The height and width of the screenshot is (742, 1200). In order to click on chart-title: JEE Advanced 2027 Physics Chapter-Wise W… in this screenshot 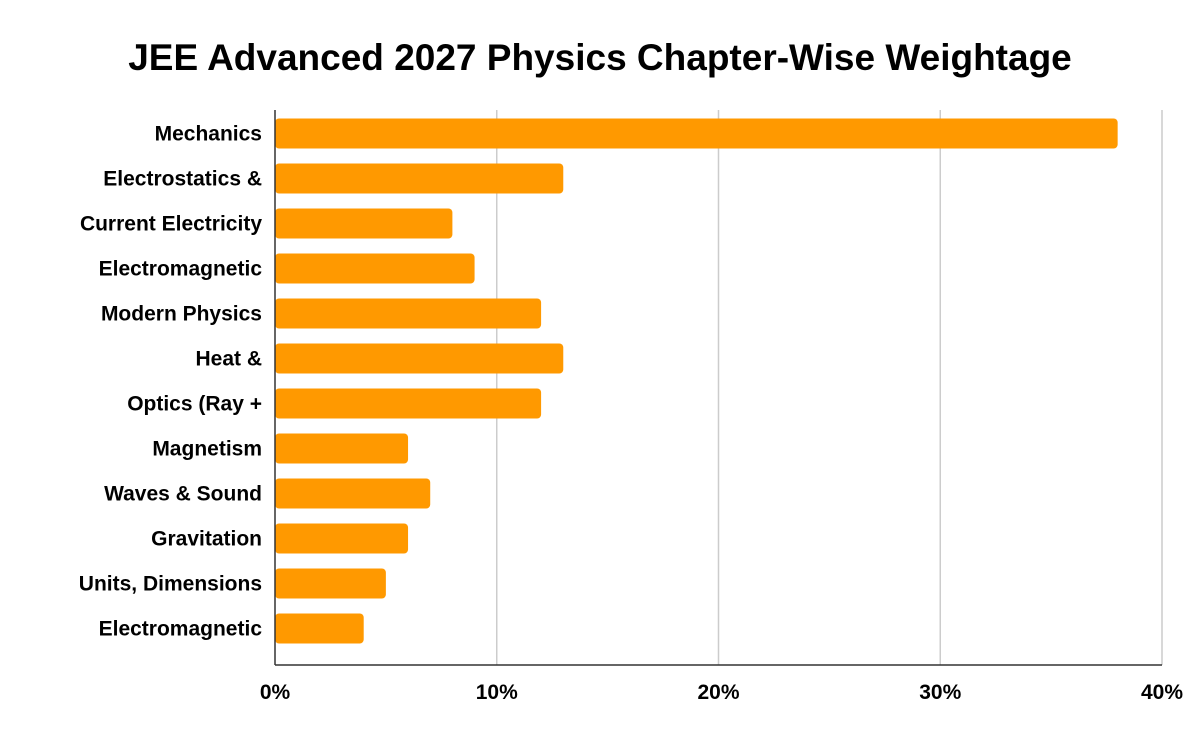, I will do `click(600, 57)`.